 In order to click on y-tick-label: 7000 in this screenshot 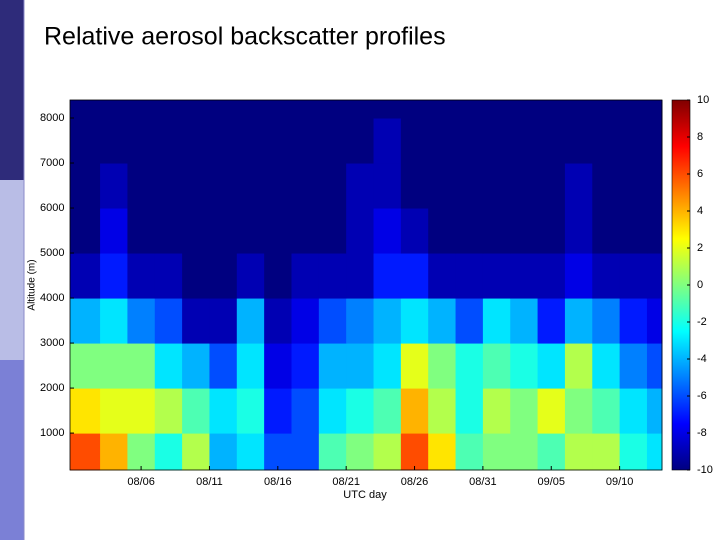, I will do `click(52, 163)`.